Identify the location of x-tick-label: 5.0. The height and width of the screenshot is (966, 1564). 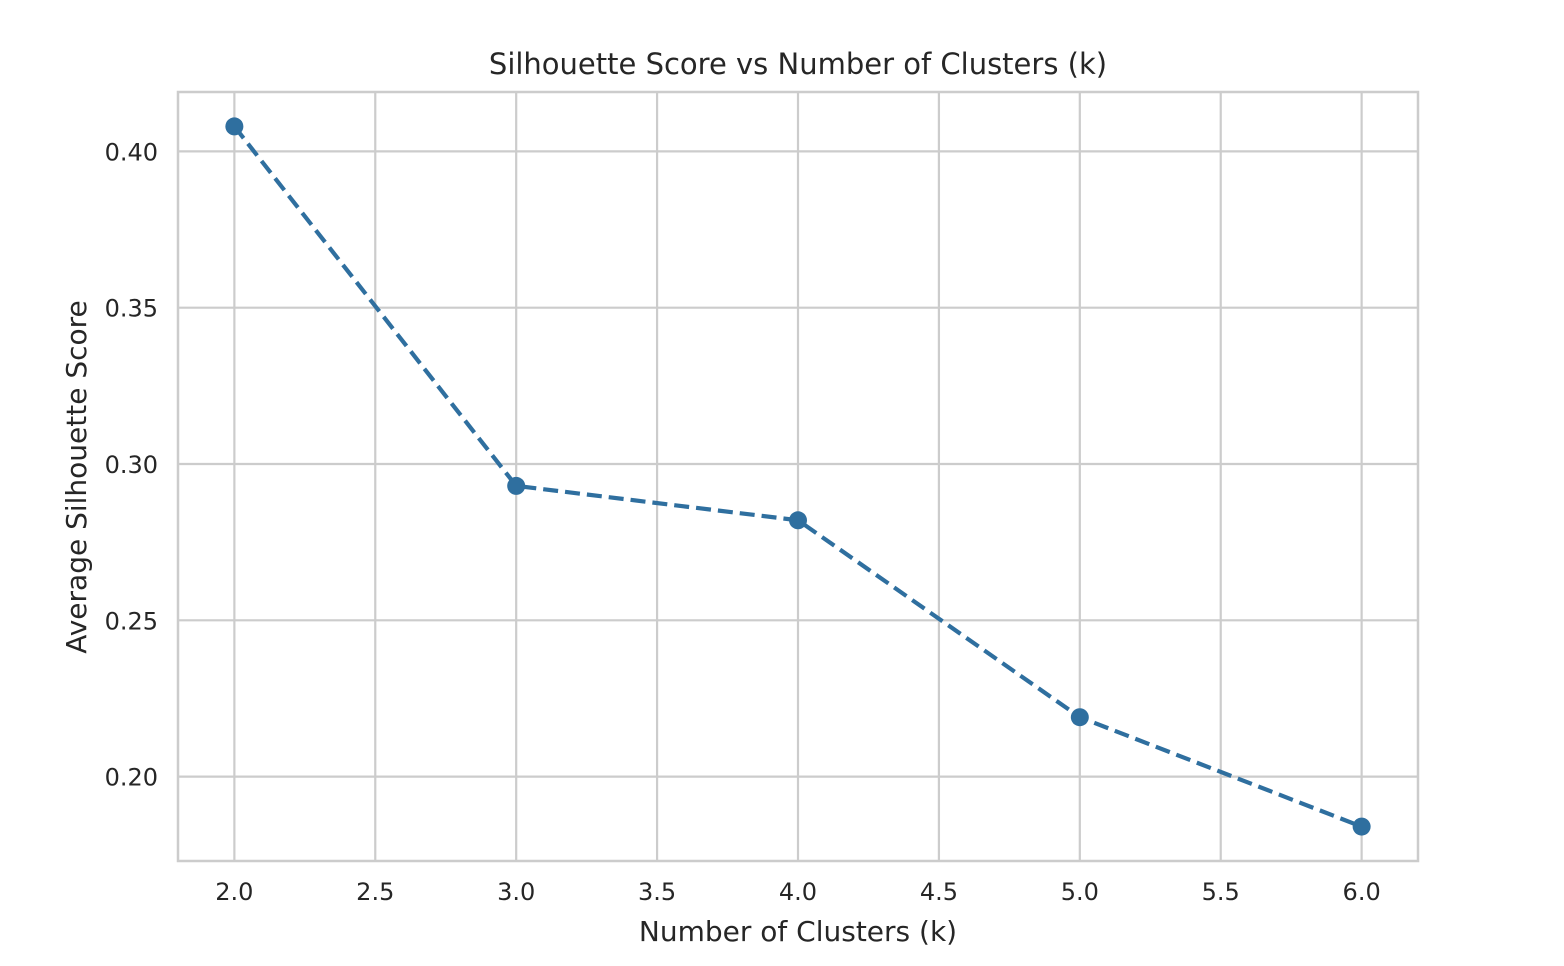
(1080, 892).